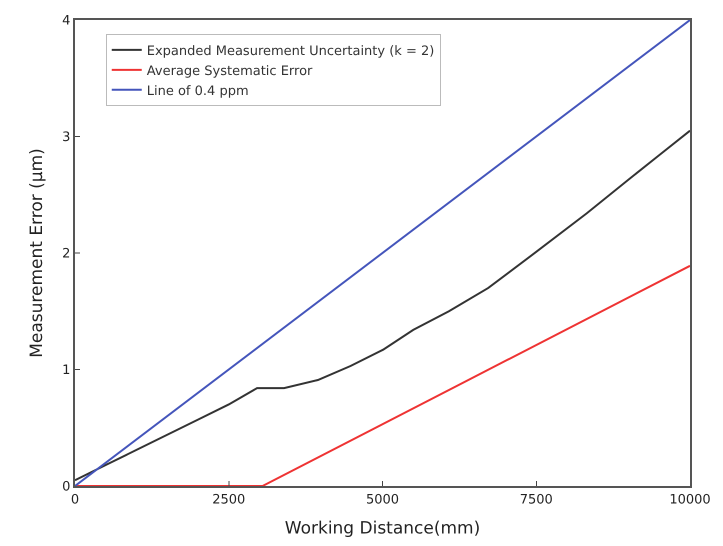 Image resolution: width=723 pixels, height=546 pixels. What do you see at coordinates (690, 500) in the screenshot?
I see `x-tick-label: 10000` at bounding box center [690, 500].